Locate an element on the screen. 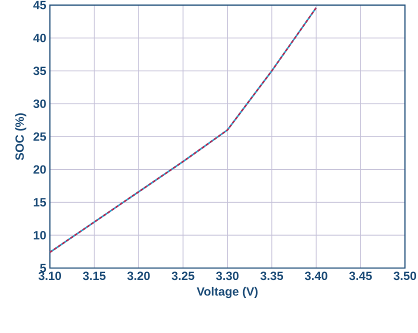 The width and height of the screenshot is (418, 333). x-tick-label: 3.30 is located at coordinates (227, 276).